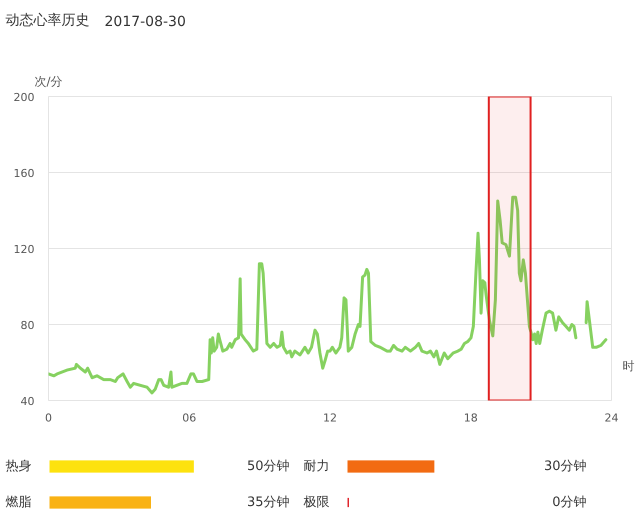 The height and width of the screenshot is (521, 640). What do you see at coordinates (27, 325) in the screenshot?
I see `y-tick-label: 80` at bounding box center [27, 325].